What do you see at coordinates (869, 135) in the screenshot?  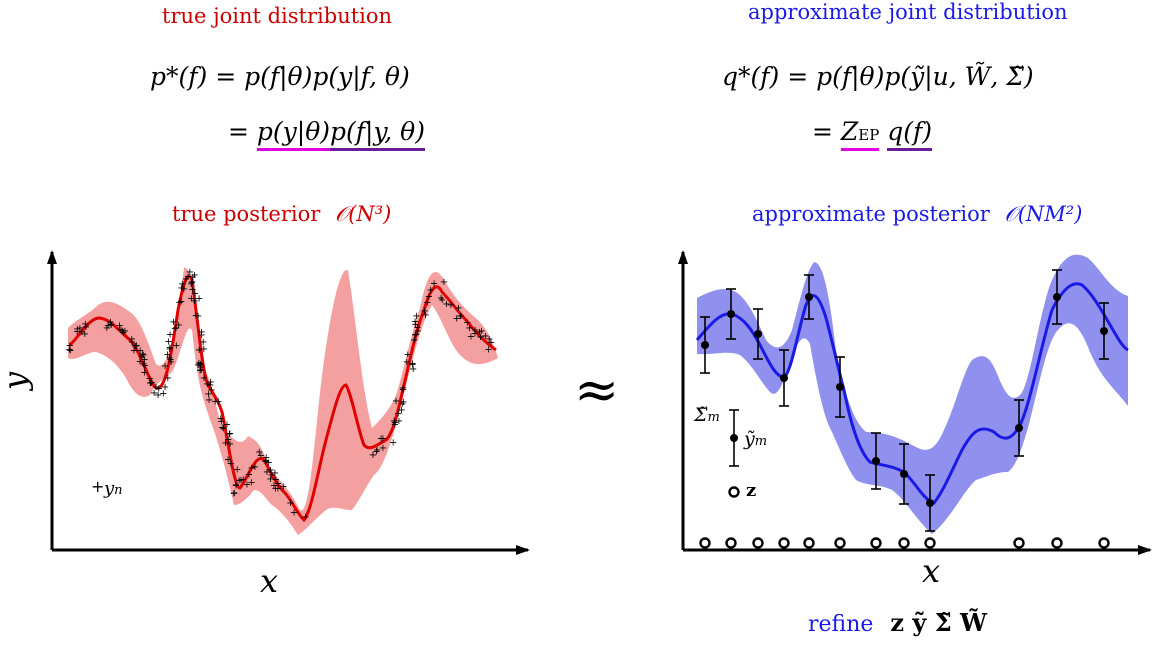 I see `zep-sub: EP` at bounding box center [869, 135].